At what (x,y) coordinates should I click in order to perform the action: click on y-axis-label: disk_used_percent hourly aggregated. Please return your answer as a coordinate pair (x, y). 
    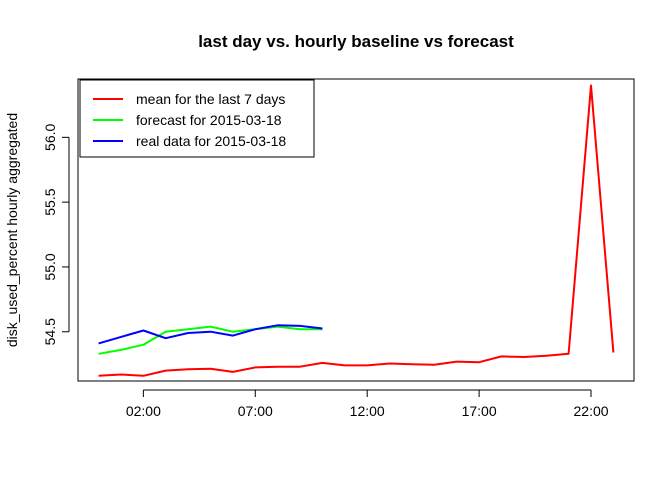
    Looking at the image, I should click on (12, 230).